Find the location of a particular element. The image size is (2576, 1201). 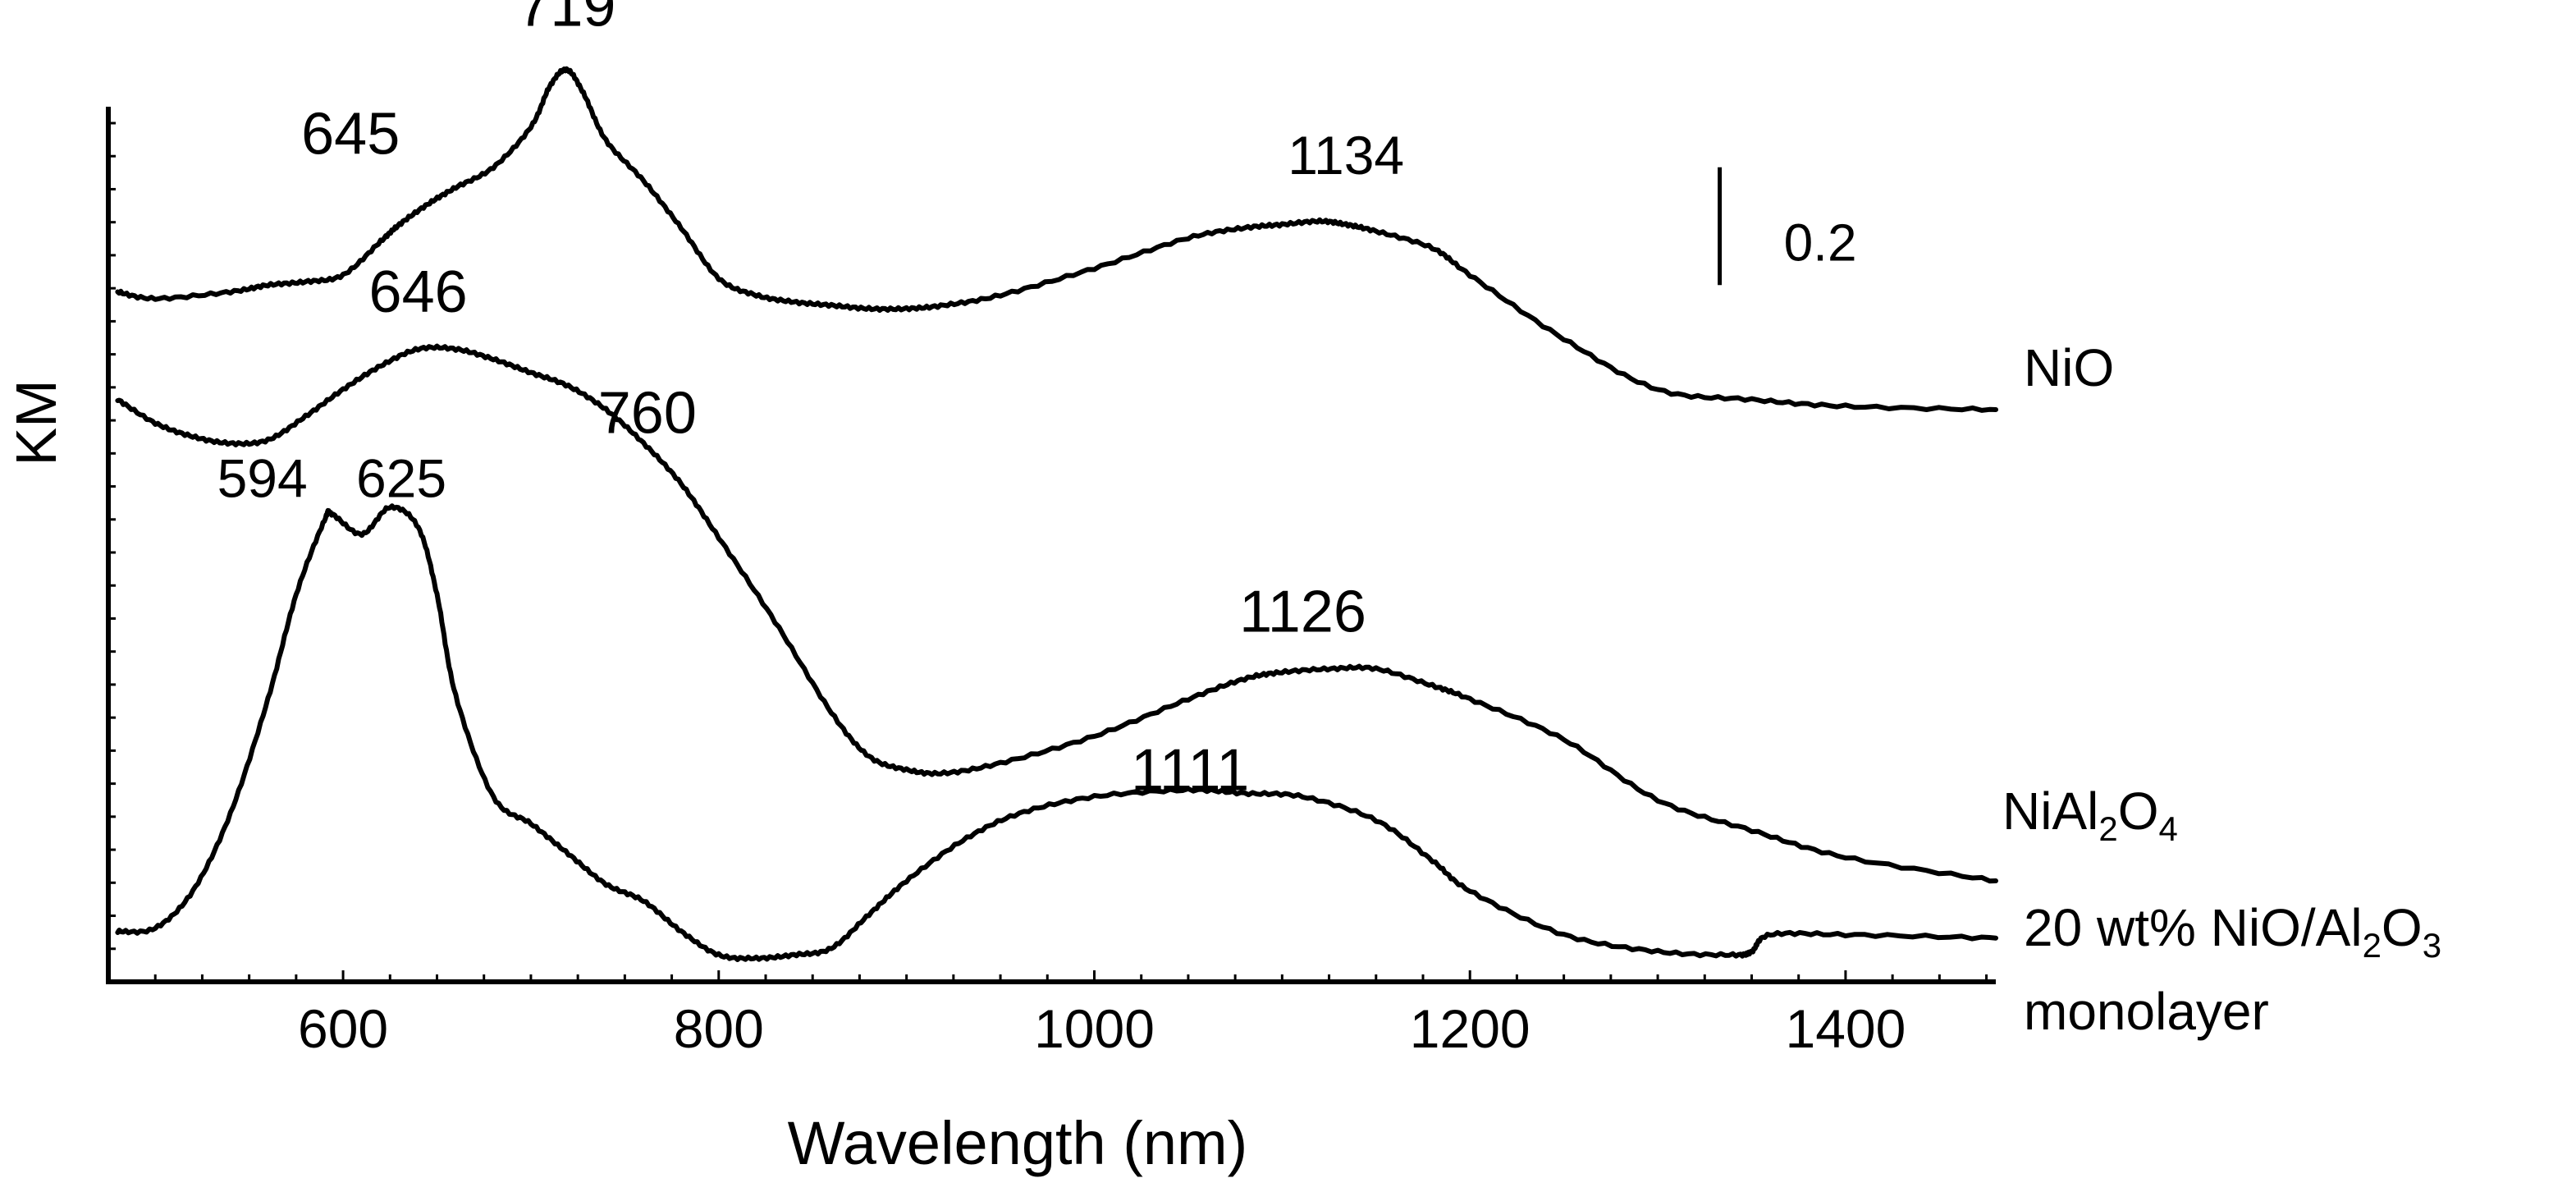

peak-label: 1134 is located at coordinates (1346, 155).